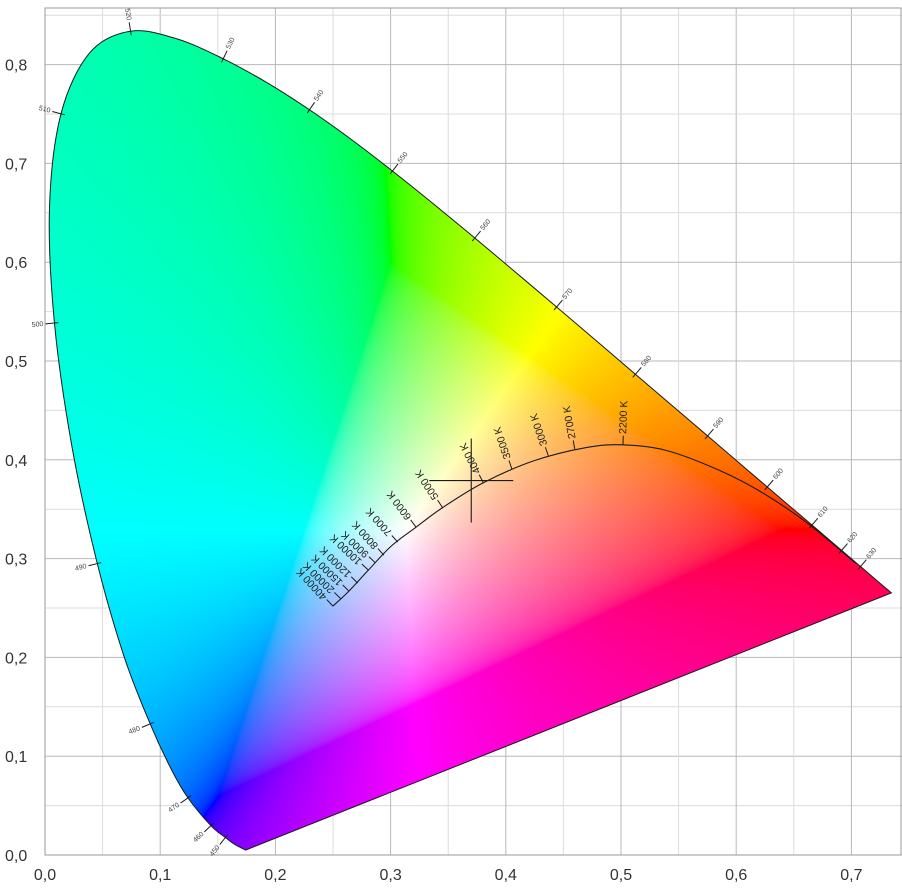  Describe the element at coordinates (80, 568) in the screenshot. I see `wavelength-label: 490` at that location.